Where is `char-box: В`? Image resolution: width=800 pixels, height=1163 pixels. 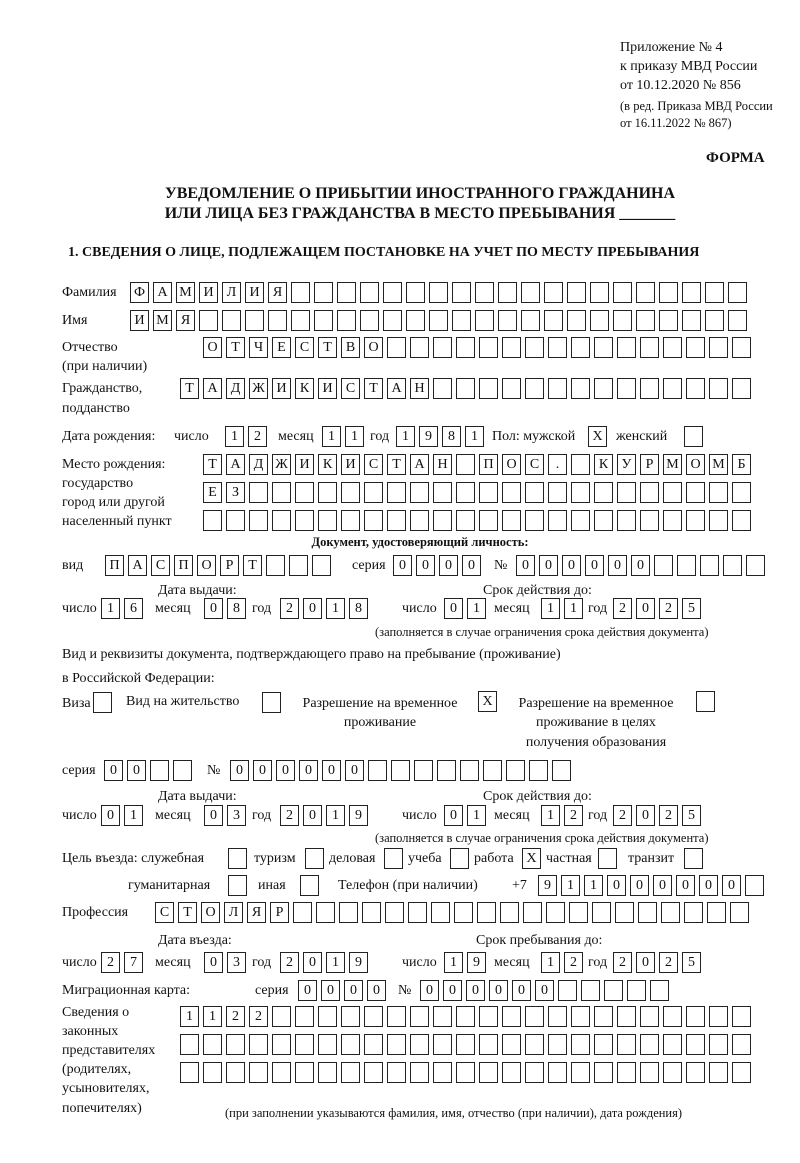 char-box: В is located at coordinates (350, 347).